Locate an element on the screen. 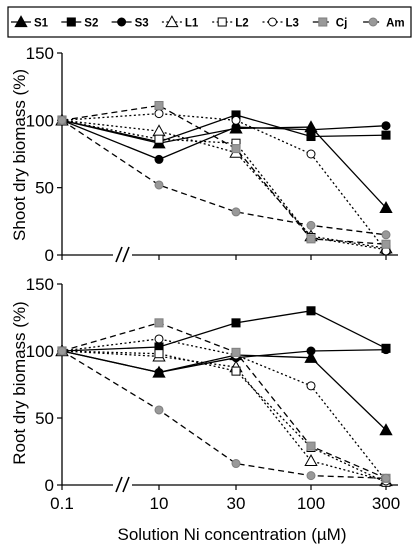 This screenshot has height=550, width=416. legend-label: S2 is located at coordinates (91, 24).